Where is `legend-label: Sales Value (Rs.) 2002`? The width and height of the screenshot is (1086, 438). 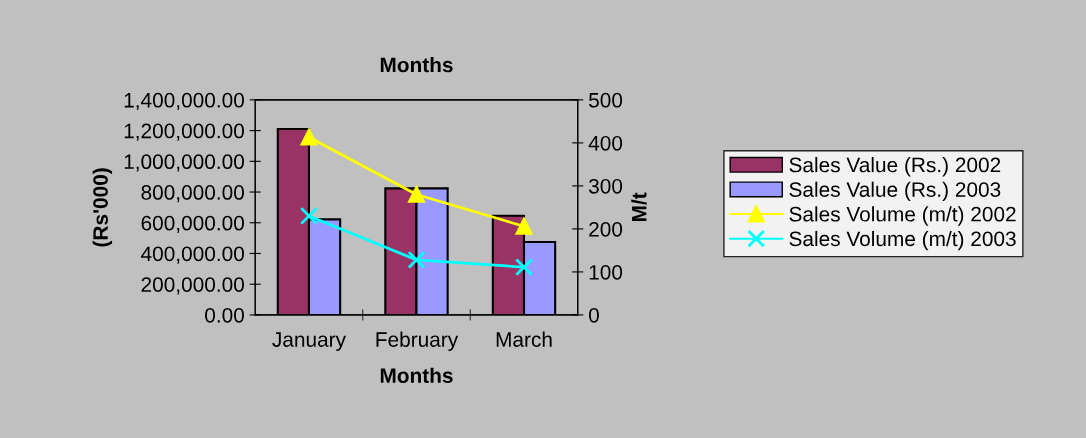
legend-label: Sales Value (Rs.) 2002 is located at coordinates (895, 167).